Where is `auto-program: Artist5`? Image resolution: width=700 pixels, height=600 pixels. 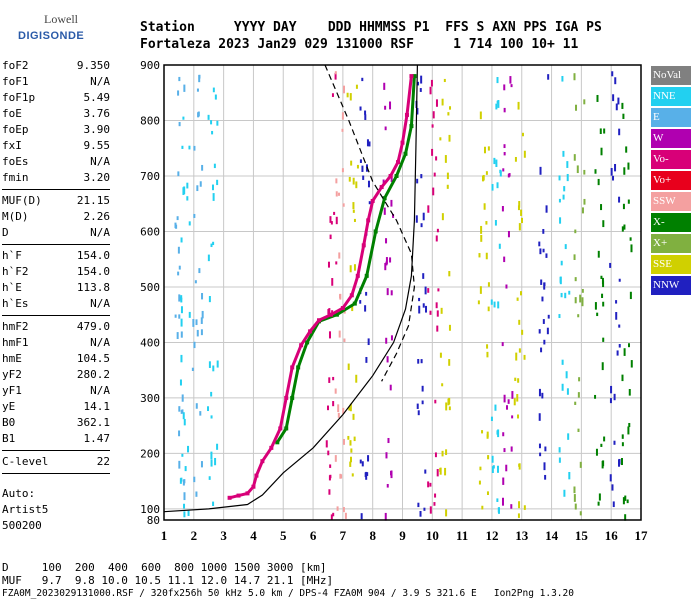 auto-program: Artist5 is located at coordinates (25, 509).